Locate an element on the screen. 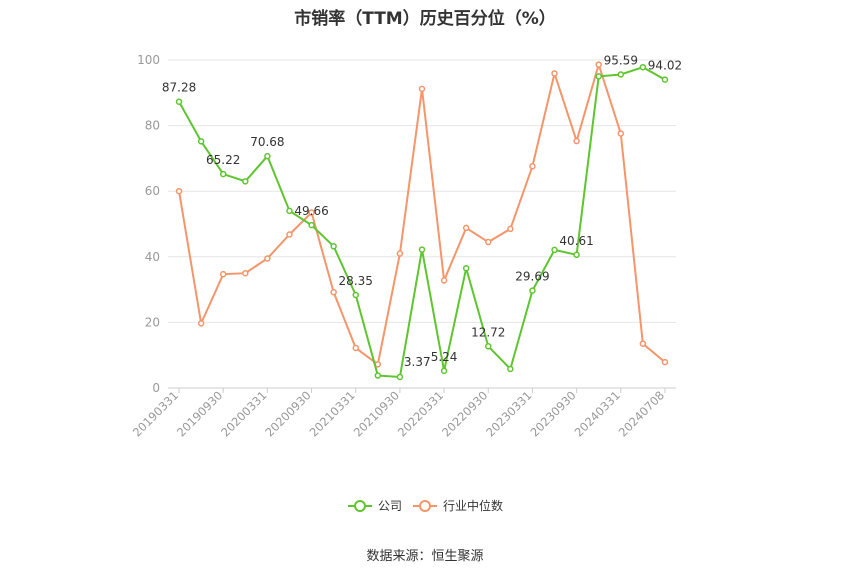 Image resolution: width=850 pixels, height=575 pixels. data-label: 65.22 is located at coordinates (223, 160).